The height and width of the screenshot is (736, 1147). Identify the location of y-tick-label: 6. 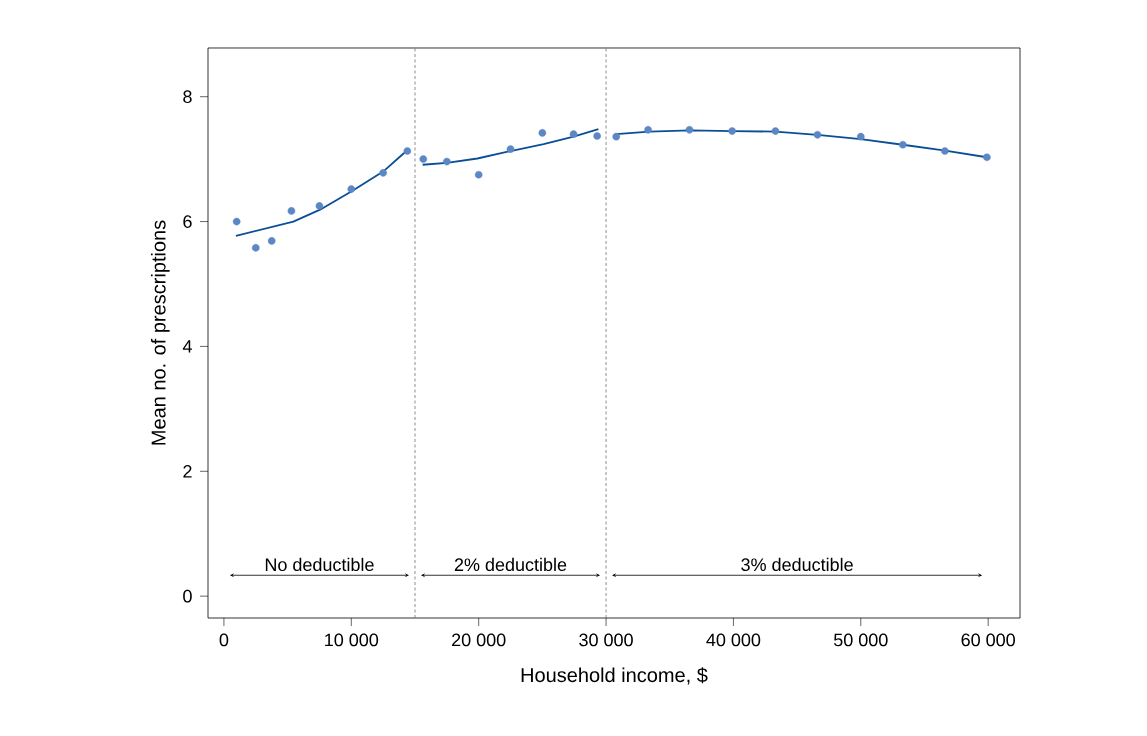
(187, 221).